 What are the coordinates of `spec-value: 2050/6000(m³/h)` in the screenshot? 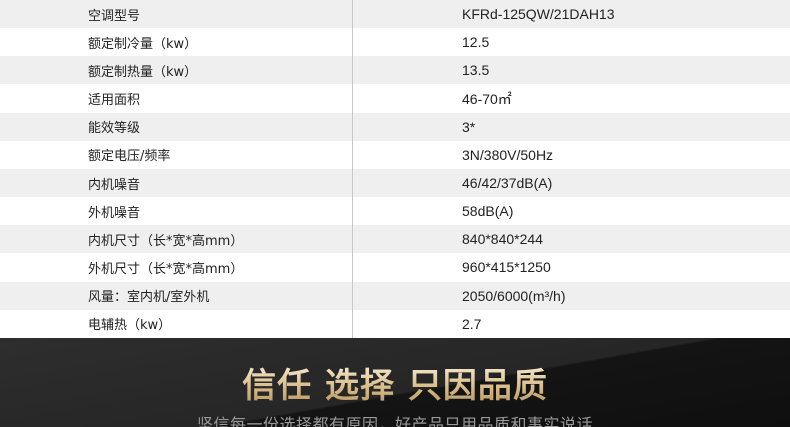 It's located at (514, 295).